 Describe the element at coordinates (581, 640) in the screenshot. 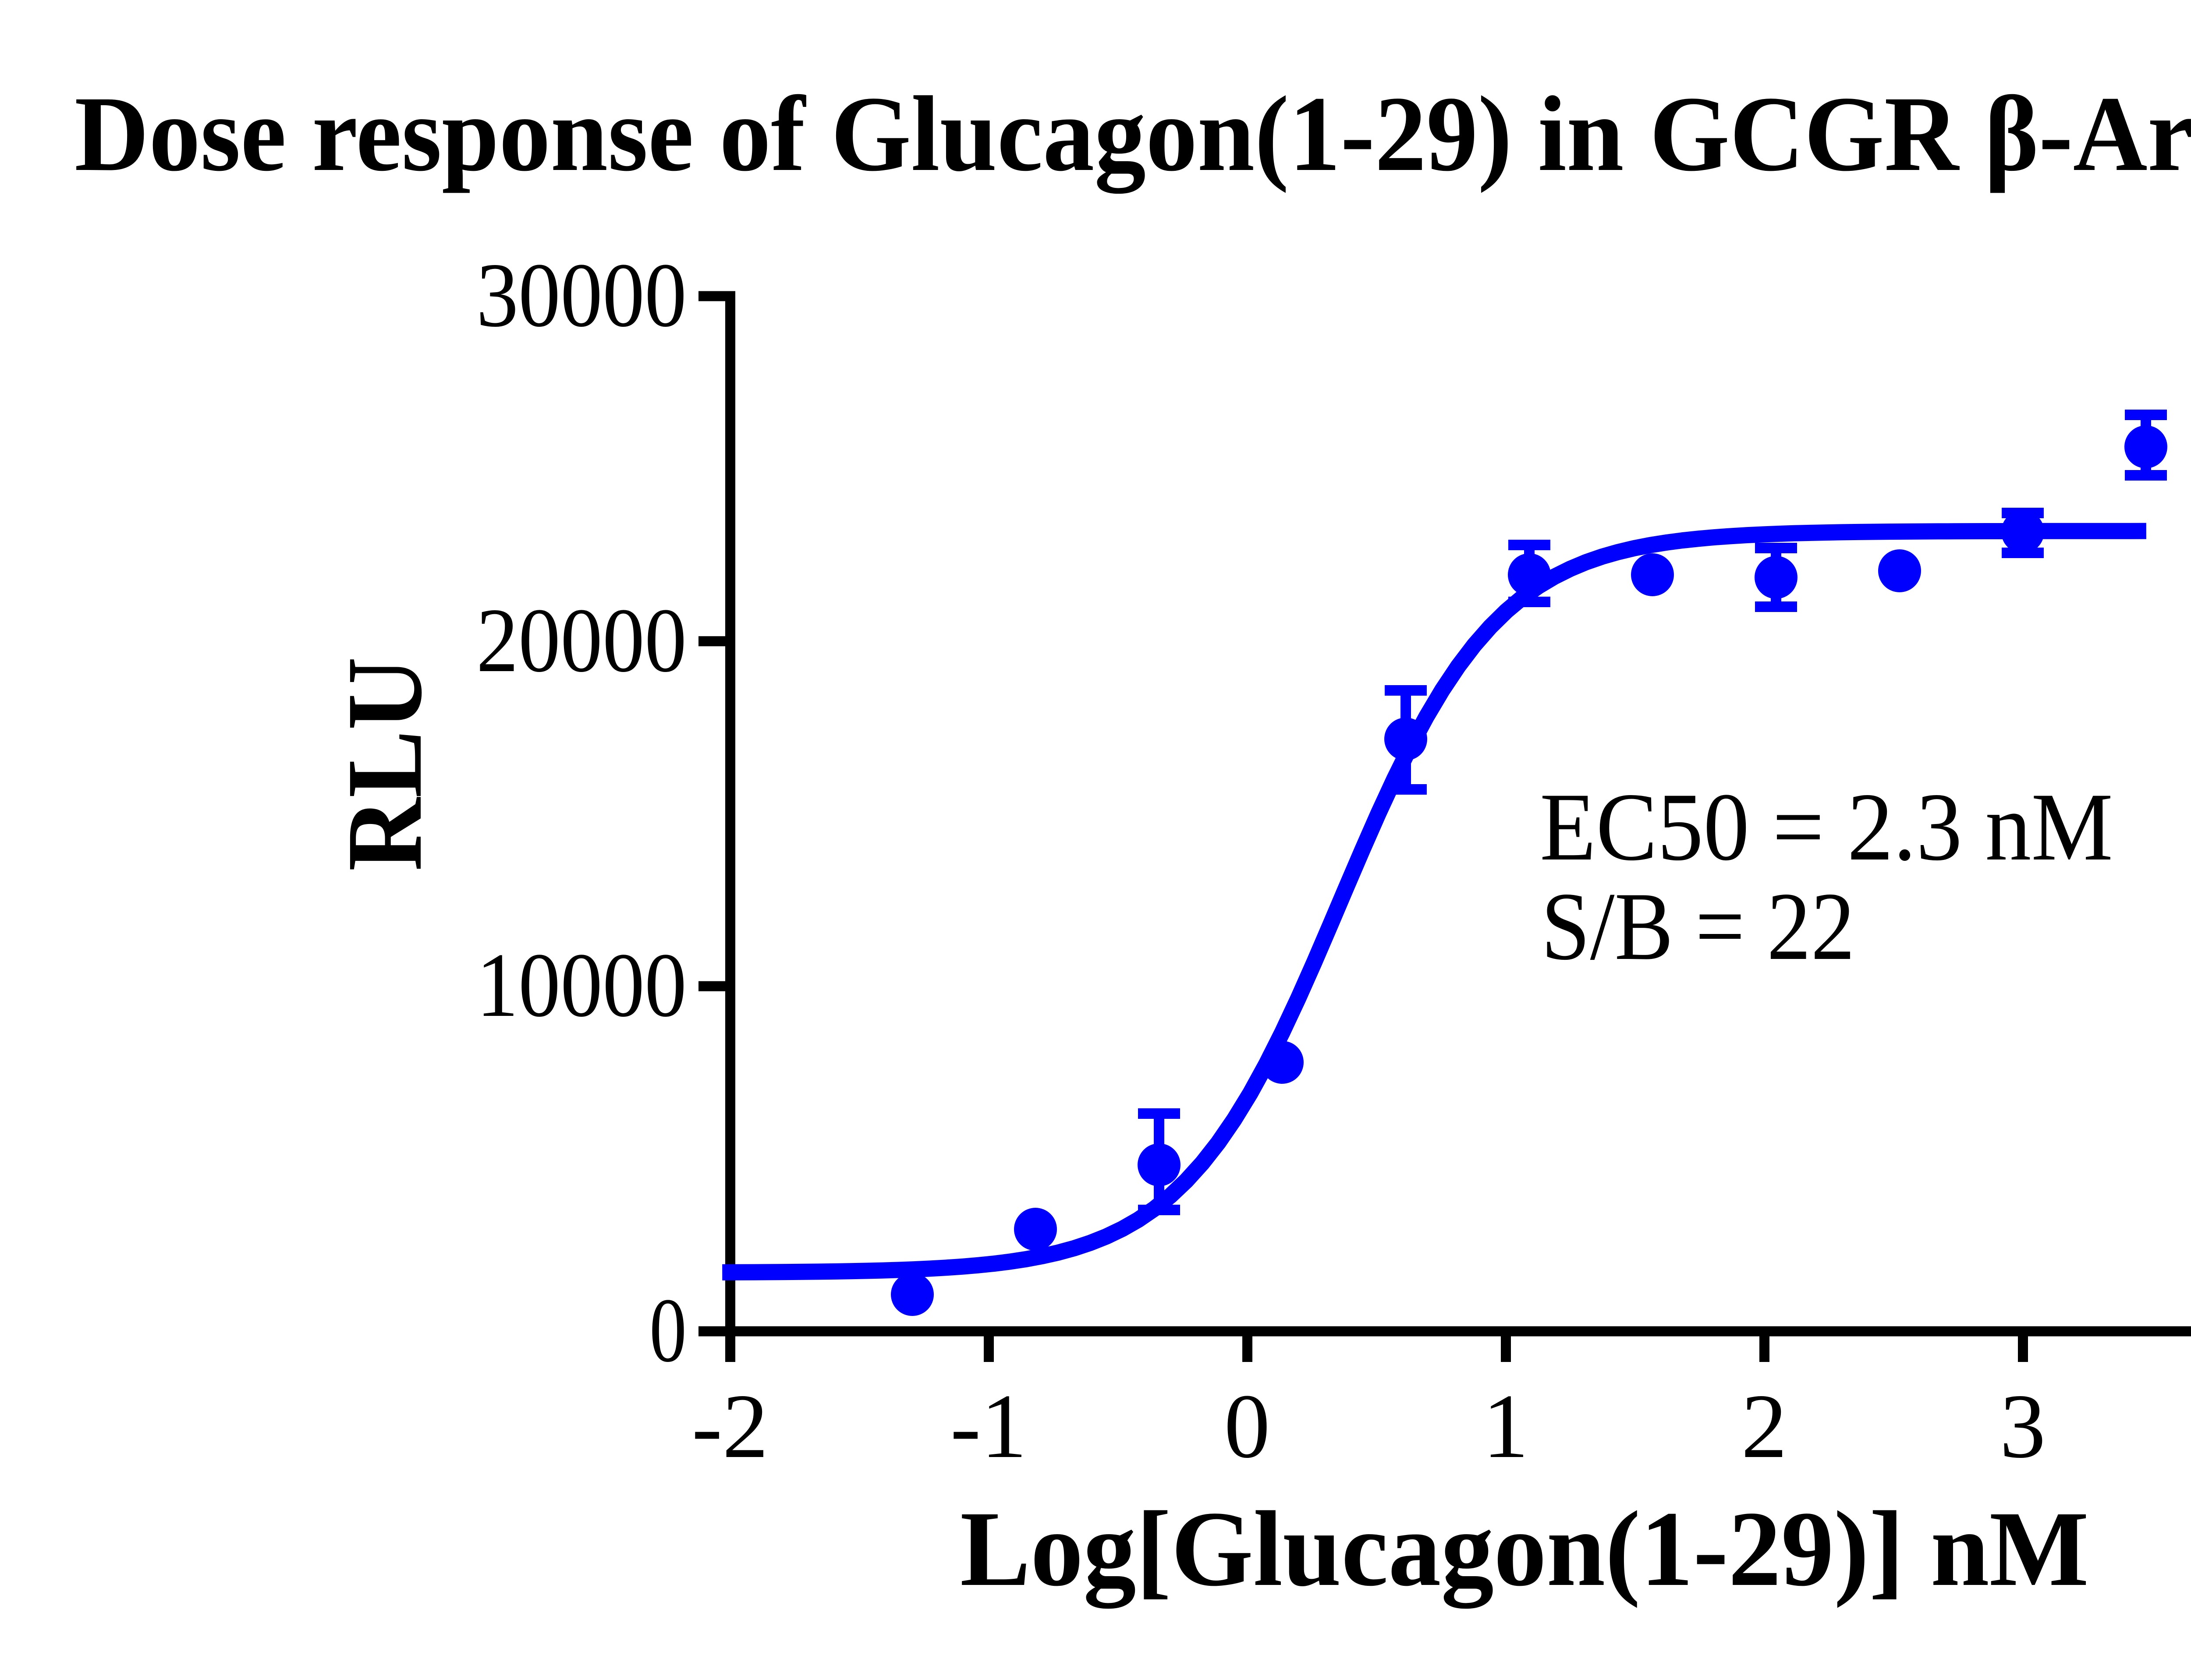

I see `svg-text: 20000` at that location.